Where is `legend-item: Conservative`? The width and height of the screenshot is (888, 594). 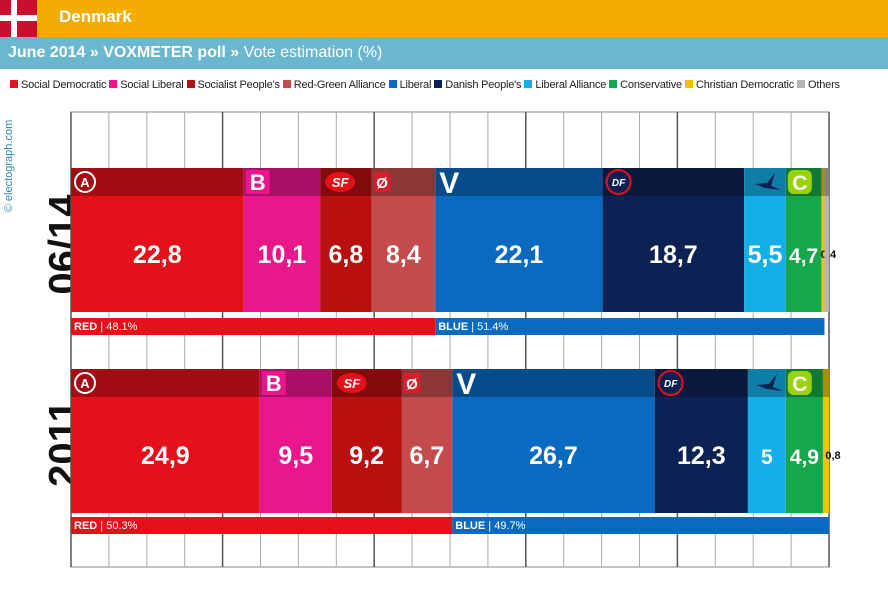
legend-item: Conservative is located at coordinates (645, 85).